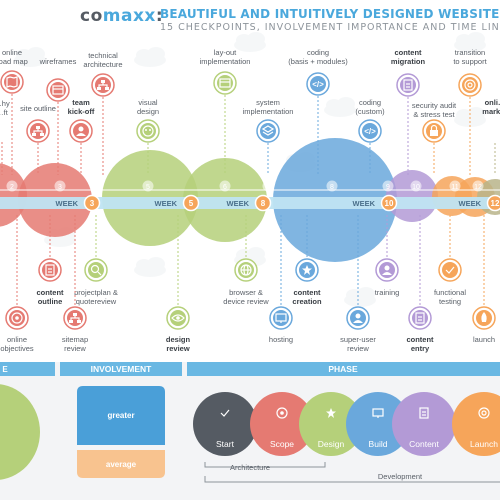  Describe the element at coordinates (450, 301) in the screenshot. I see `checkpoint-label: testing` at that location.